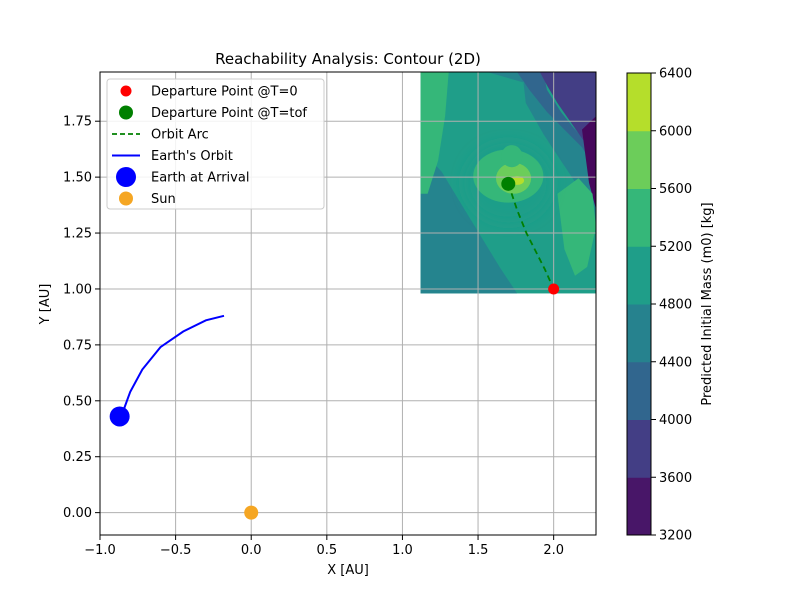  I want to click on contour-band-5200-right, so click(576, 227).